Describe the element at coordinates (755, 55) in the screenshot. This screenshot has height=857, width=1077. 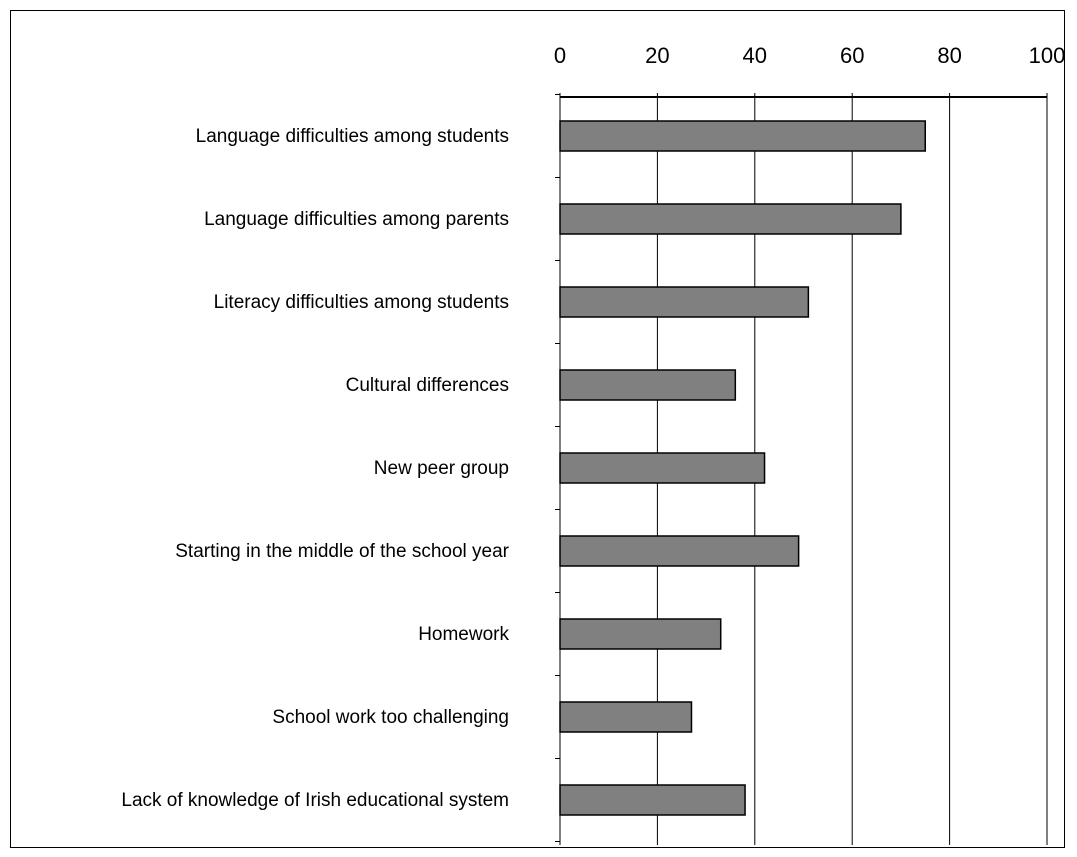
I see `x-tick-label: 40` at that location.